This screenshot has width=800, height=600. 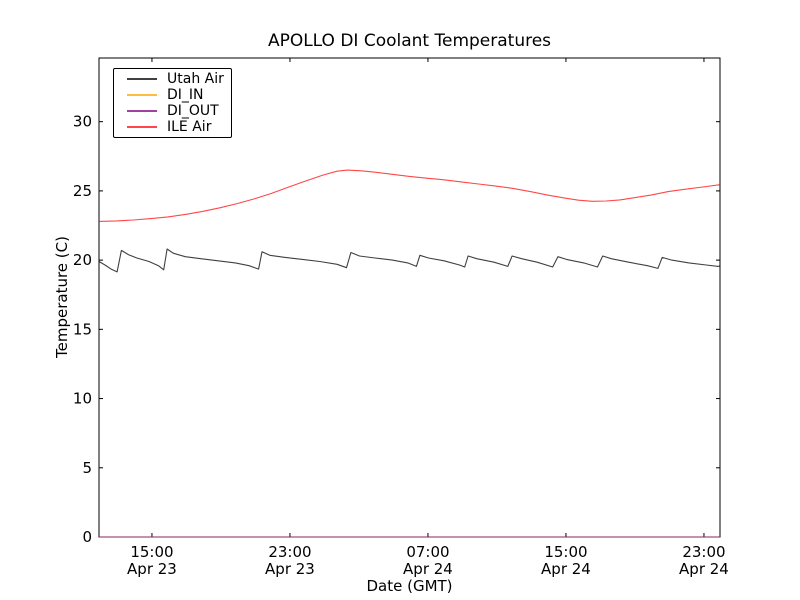 I want to click on legend: Utah Air DI_IN DI_OUT ILE Air, so click(x=172, y=103).